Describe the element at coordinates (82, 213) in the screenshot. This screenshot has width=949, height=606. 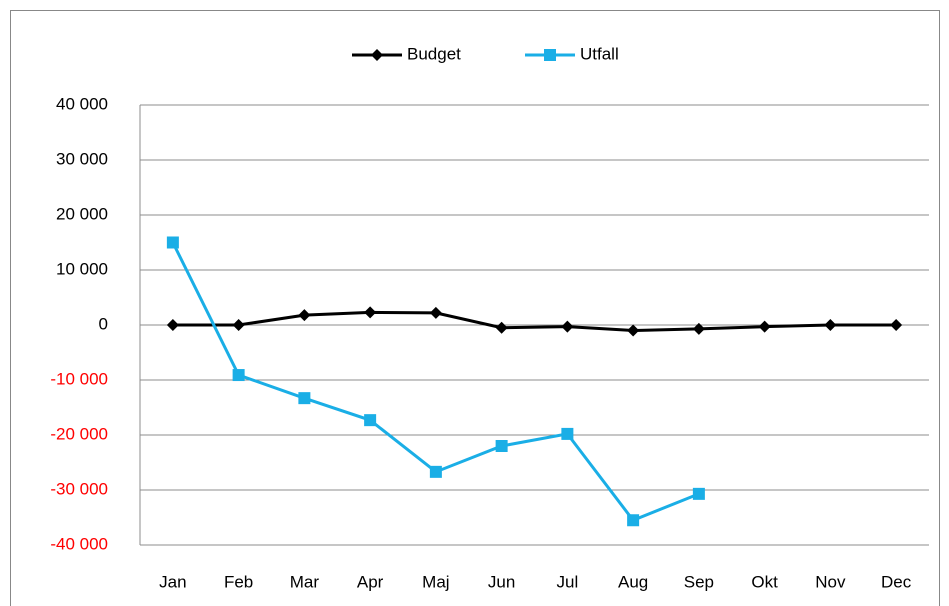
I see `y-tick-label: 20 000` at that location.